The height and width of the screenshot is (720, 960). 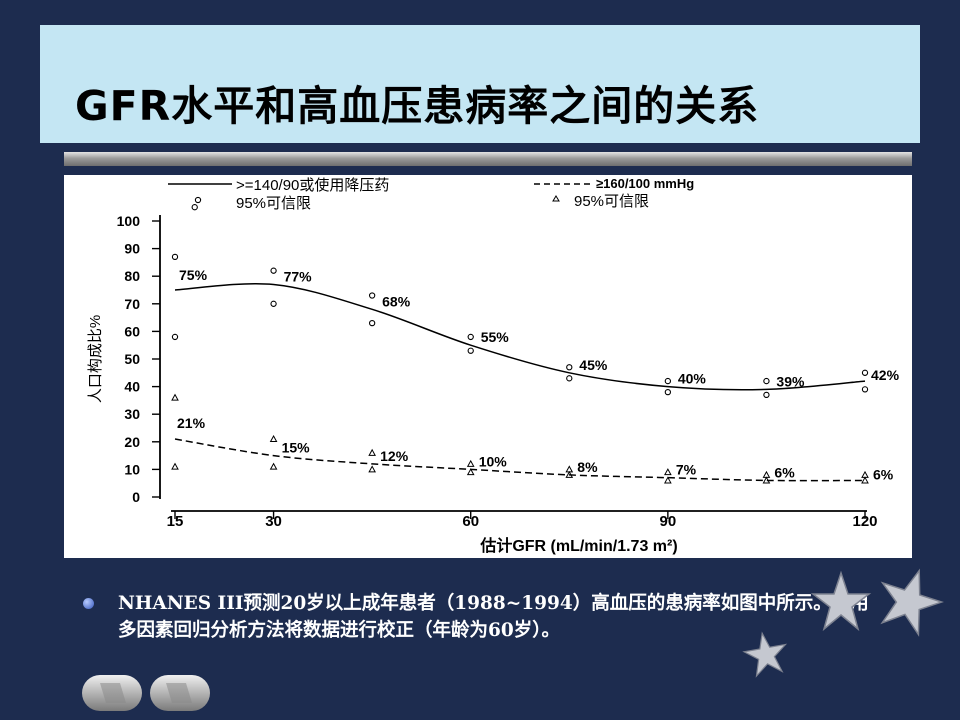 I want to click on y-tick-label: 80, so click(x=132, y=276).